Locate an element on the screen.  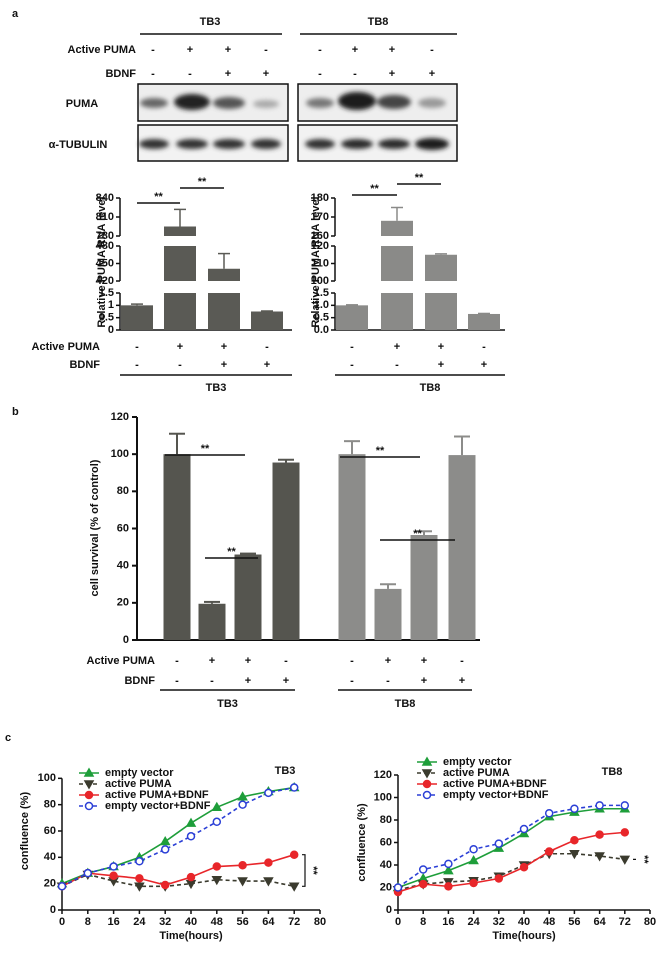
y-tick-label: 780 is located at coordinates (105, 236).